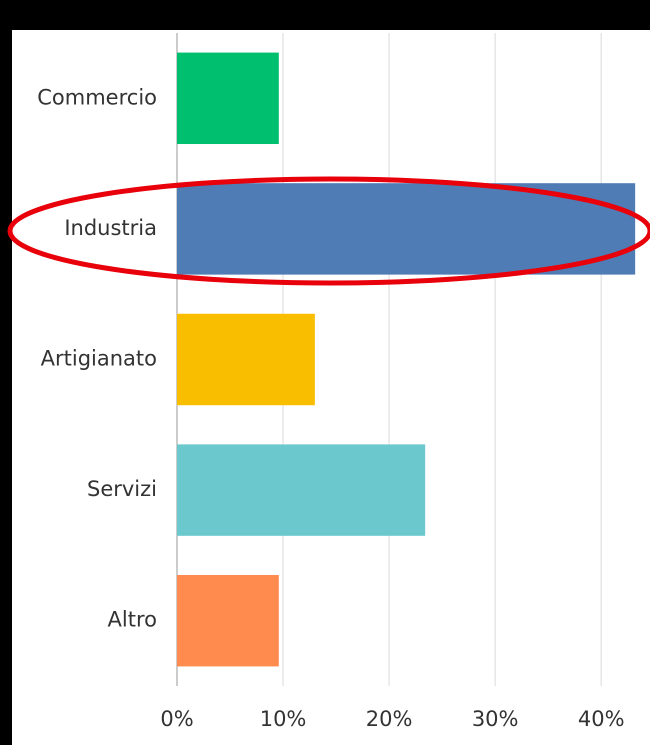  What do you see at coordinates (601, 719) in the screenshot?
I see `x-tick-label: 40%` at bounding box center [601, 719].